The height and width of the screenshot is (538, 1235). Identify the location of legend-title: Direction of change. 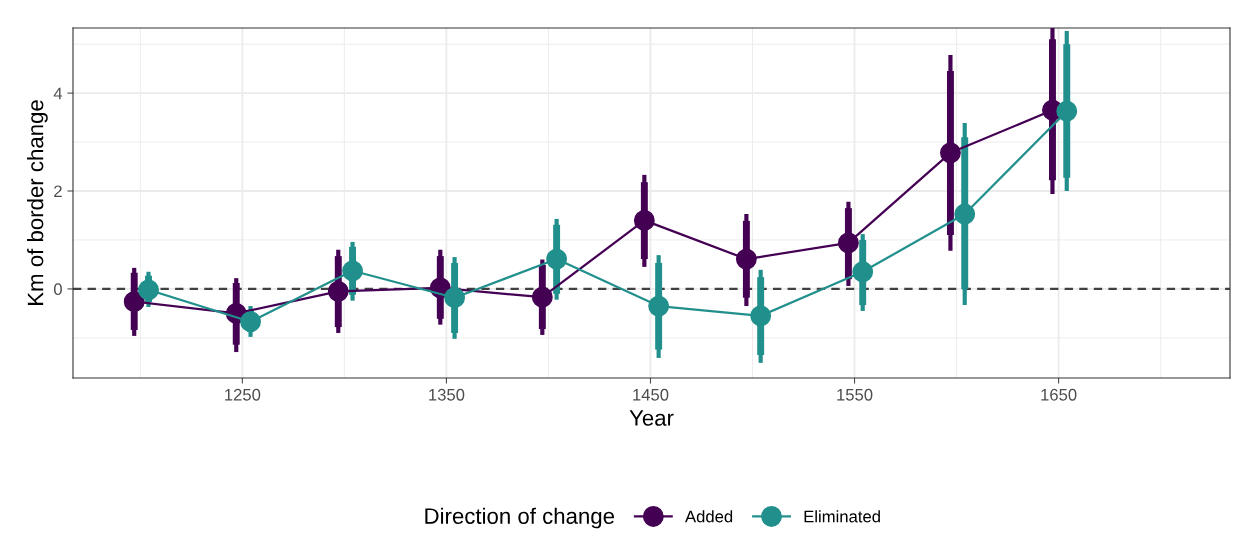
(520, 518).